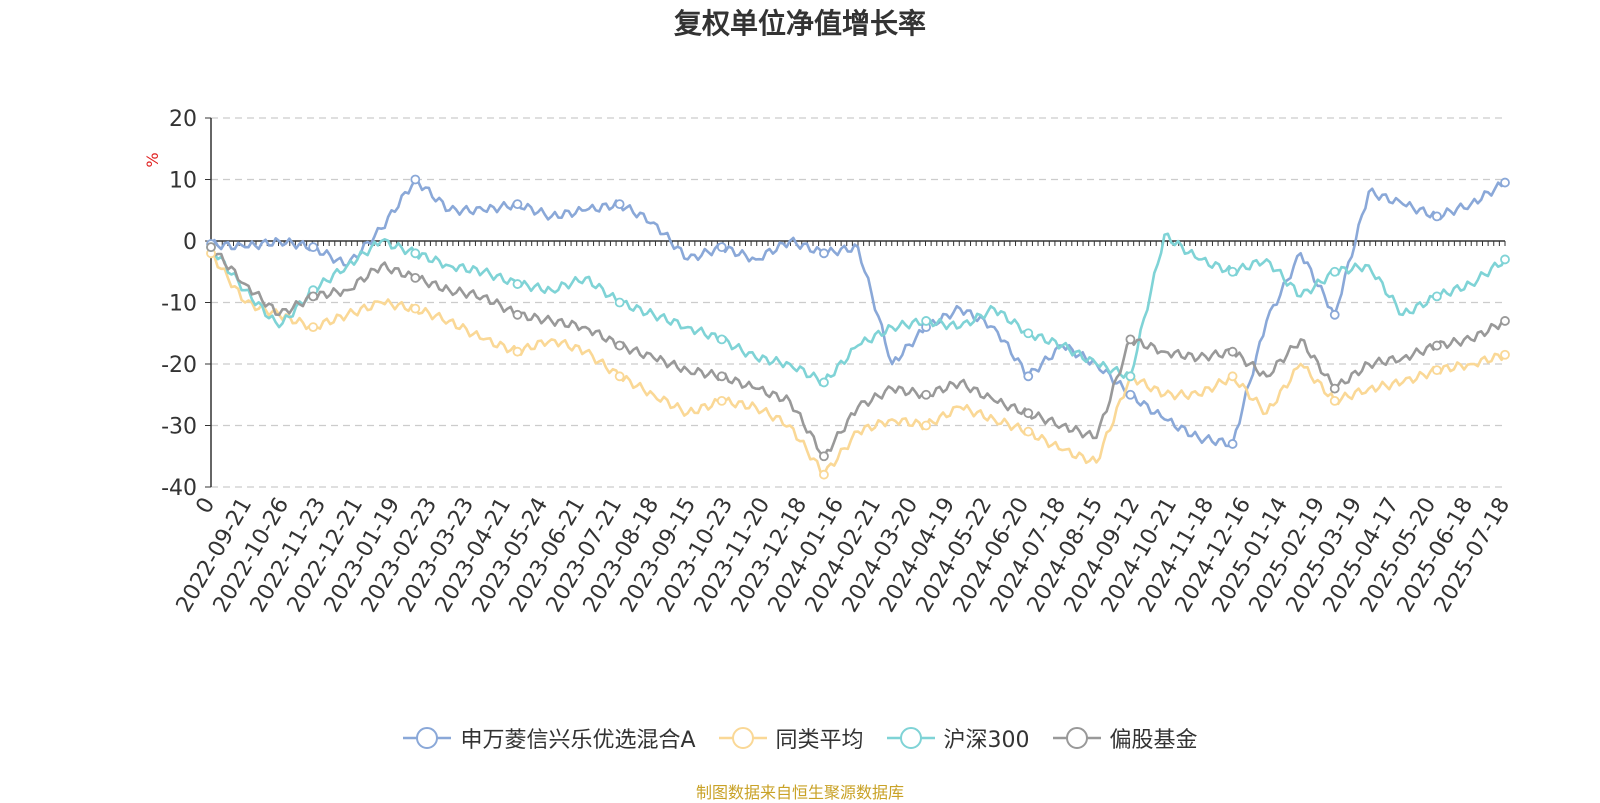  I want to click on legend-label: 偏股基金, so click(1153, 740).